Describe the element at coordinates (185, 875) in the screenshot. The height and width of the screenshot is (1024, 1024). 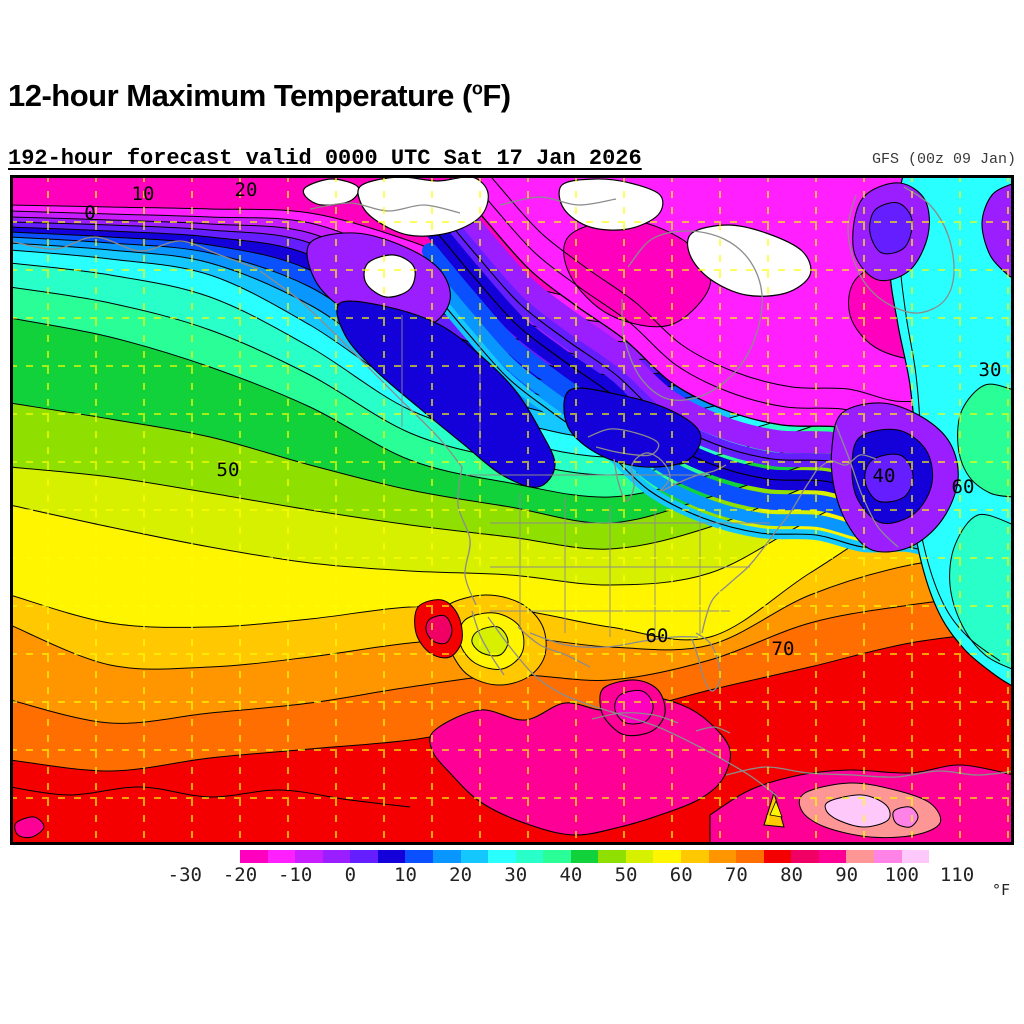
I see `colorbar-tick-label: -30` at that location.